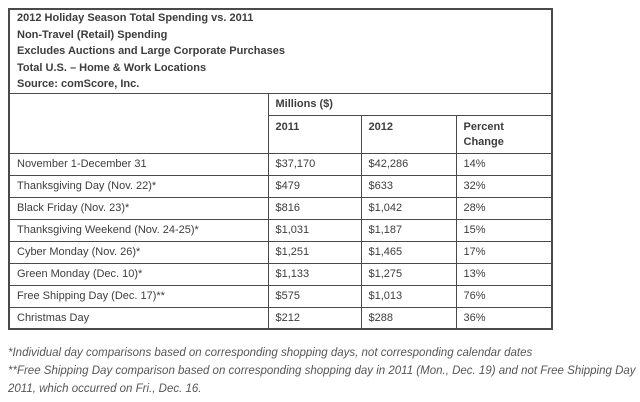 The height and width of the screenshot is (402, 640). I want to click on group-header-row: Millions ($), so click(280, 123).